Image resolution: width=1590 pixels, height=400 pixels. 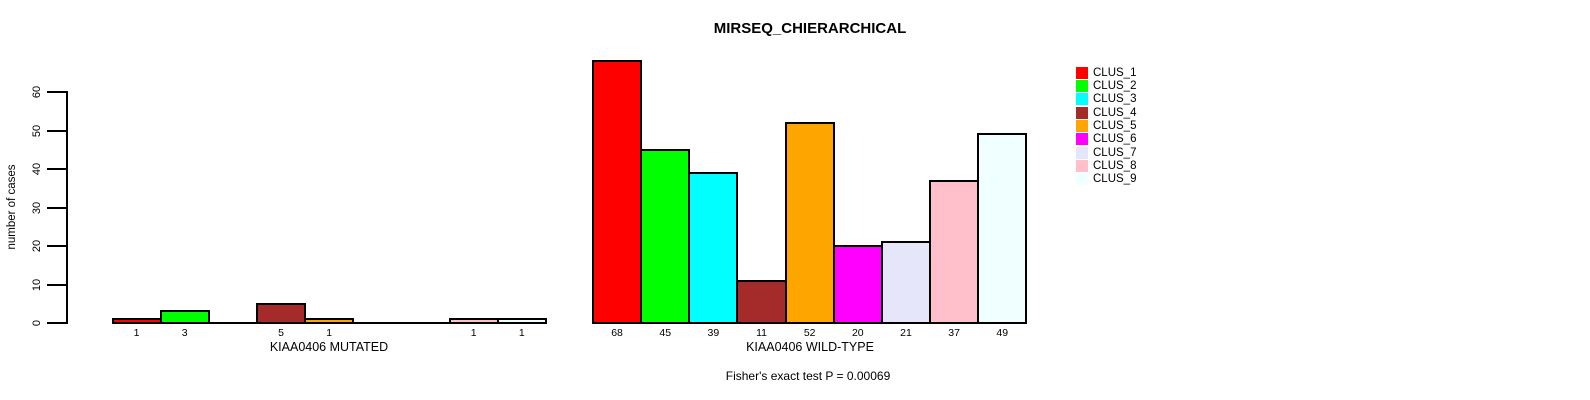 I want to click on legend-label: CLUS_7, so click(x=1115, y=152).